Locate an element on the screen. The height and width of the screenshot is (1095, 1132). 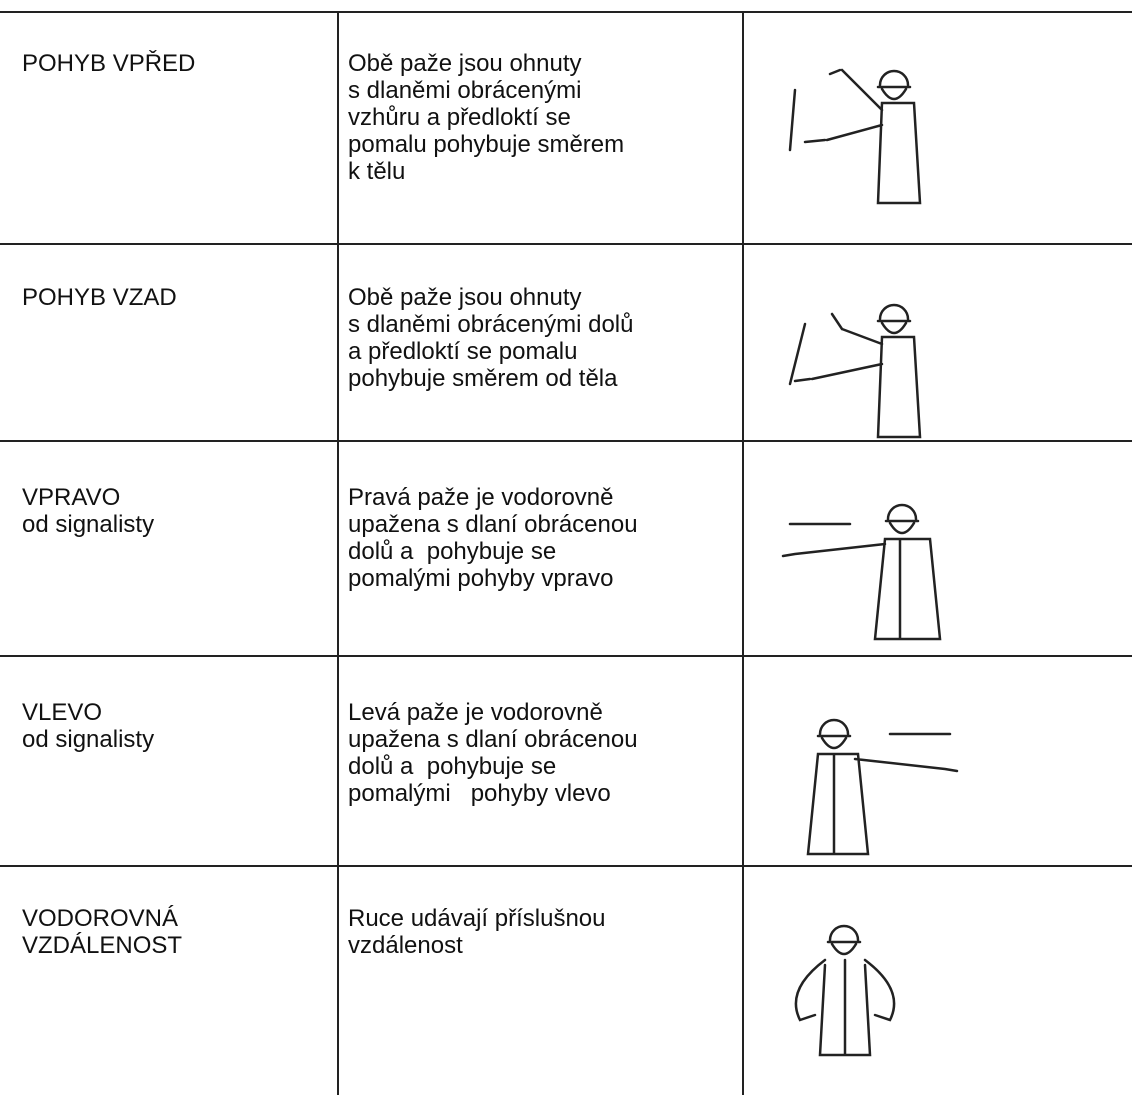
cell-text: Levá paže je vodorovně is located at coordinates (475, 712).